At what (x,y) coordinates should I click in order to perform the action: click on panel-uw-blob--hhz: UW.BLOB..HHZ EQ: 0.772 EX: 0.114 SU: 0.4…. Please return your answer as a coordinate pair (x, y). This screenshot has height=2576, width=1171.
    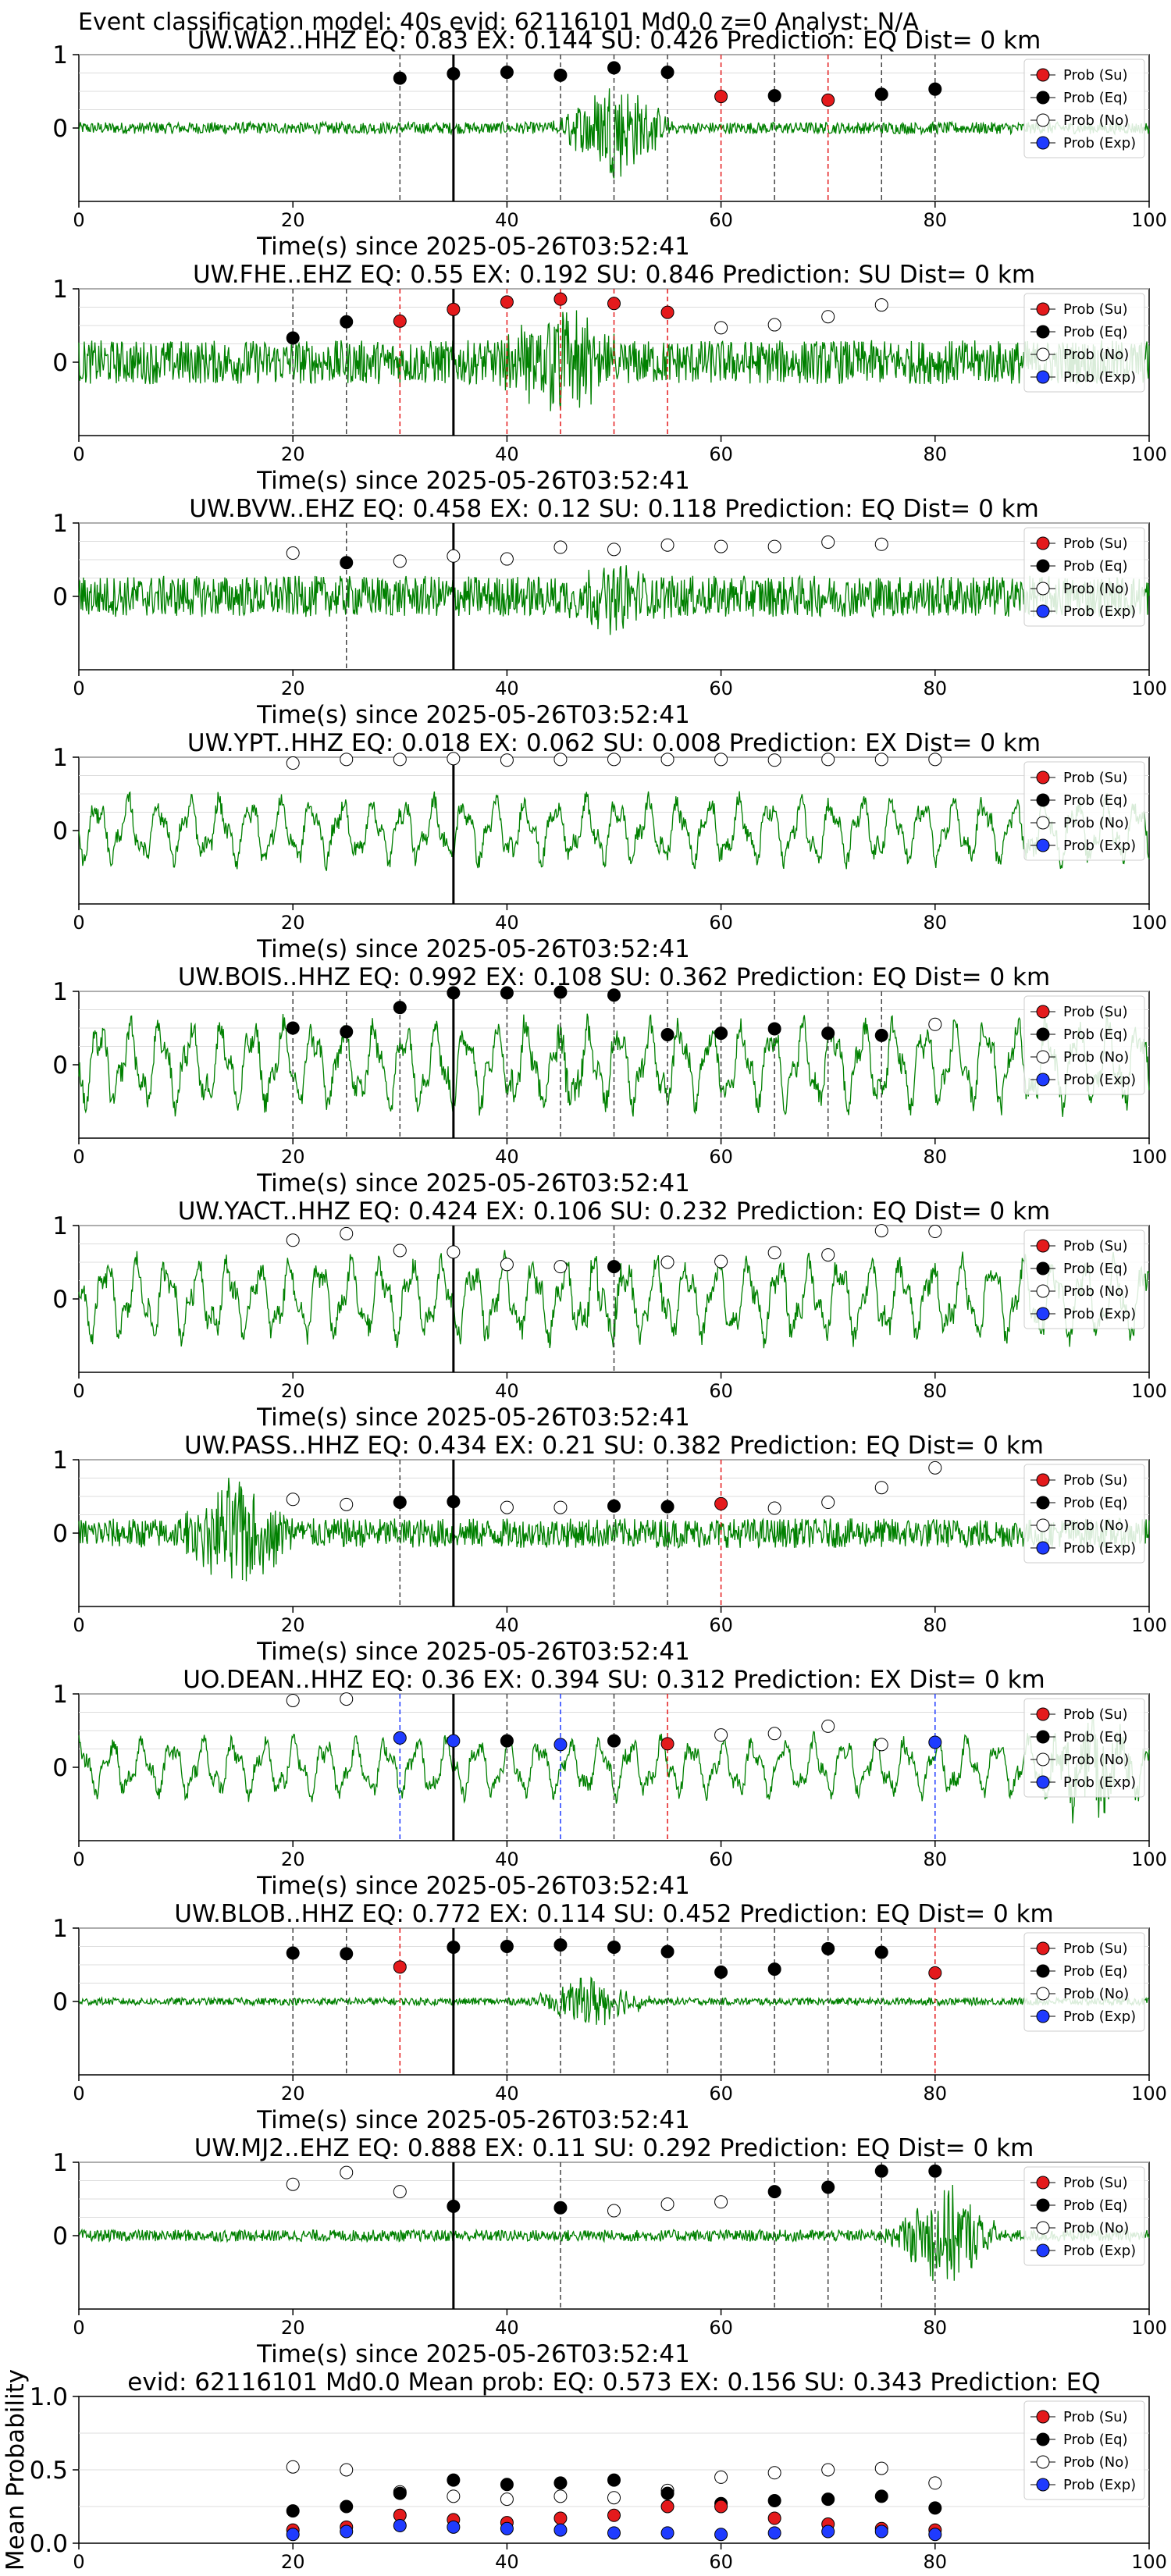
    Looking at the image, I should click on (609, 2017).